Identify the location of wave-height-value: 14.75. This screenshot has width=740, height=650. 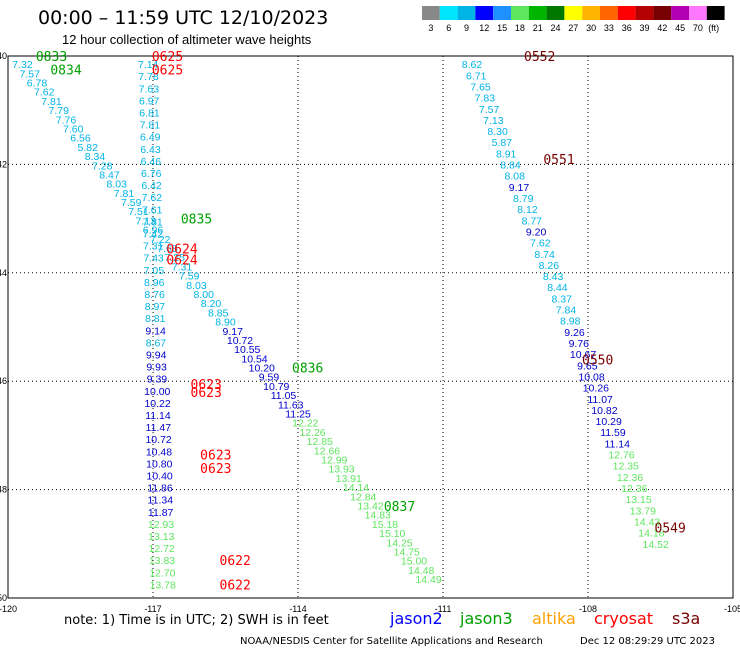
(407, 552).